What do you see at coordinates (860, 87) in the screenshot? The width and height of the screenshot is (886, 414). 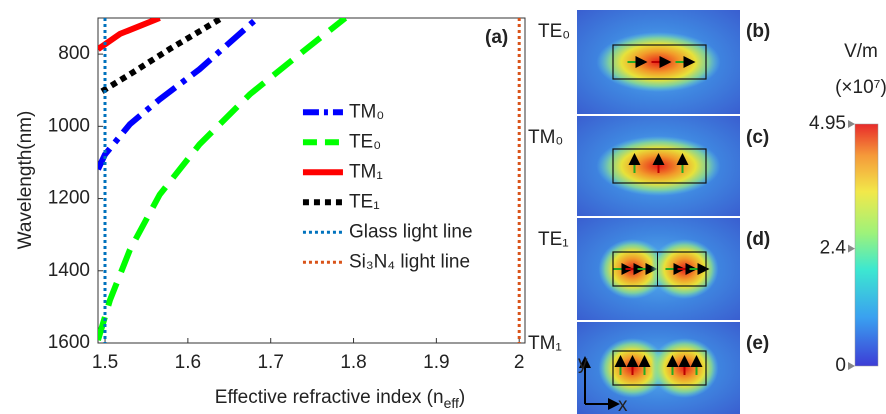 I see `colorbar-scale: (×10⁷)` at bounding box center [860, 87].